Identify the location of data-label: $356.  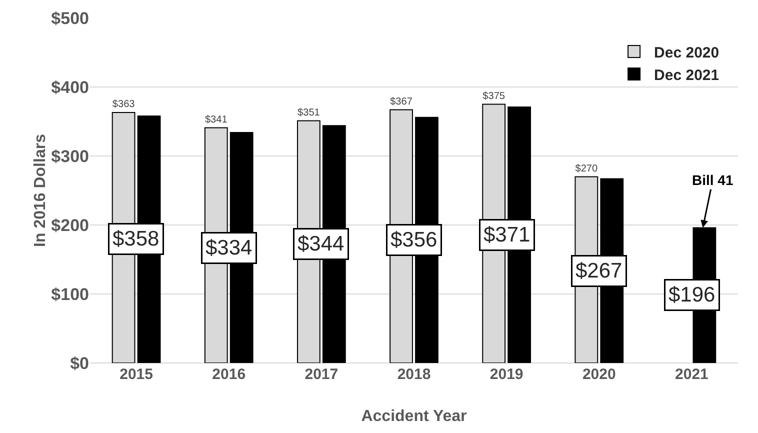
(414, 240).